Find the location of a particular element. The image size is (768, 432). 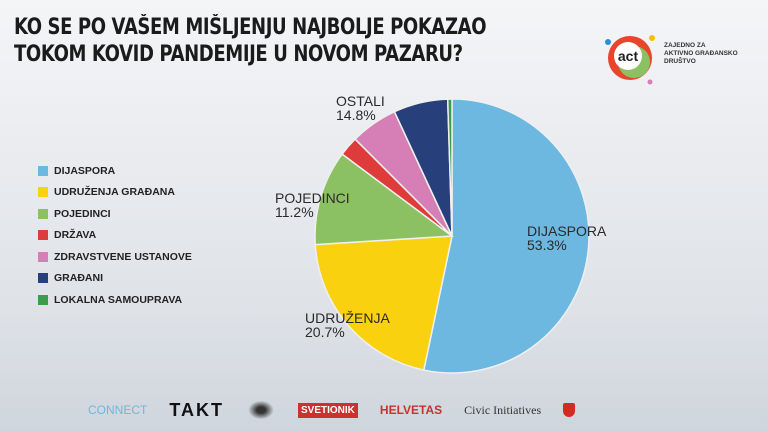

legend-item: GRAĐANI is located at coordinates (115, 279).